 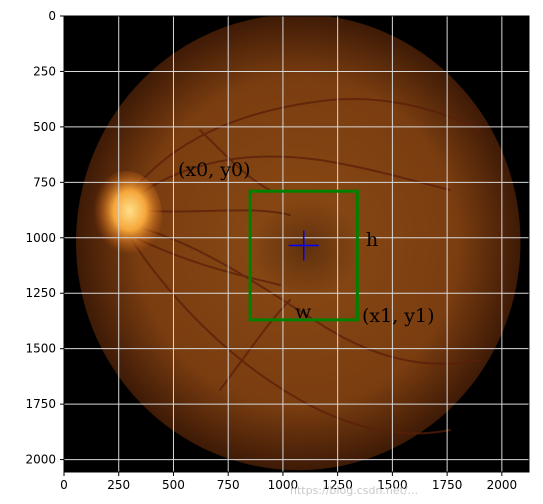 I want to click on x-tick-label: 750, so click(x=228, y=485).